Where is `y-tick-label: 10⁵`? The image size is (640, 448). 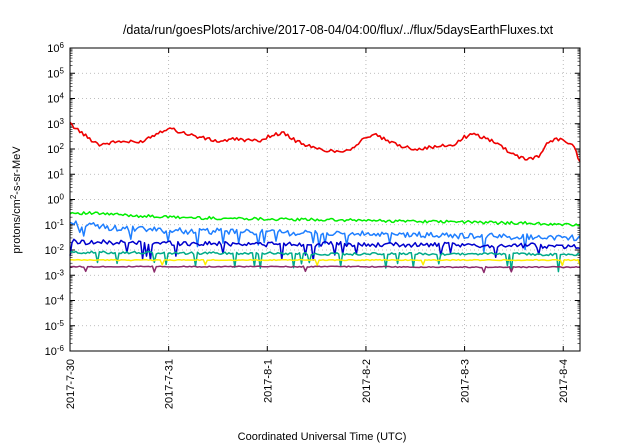
y-tick-label: 10⁵ is located at coordinates (55, 73).